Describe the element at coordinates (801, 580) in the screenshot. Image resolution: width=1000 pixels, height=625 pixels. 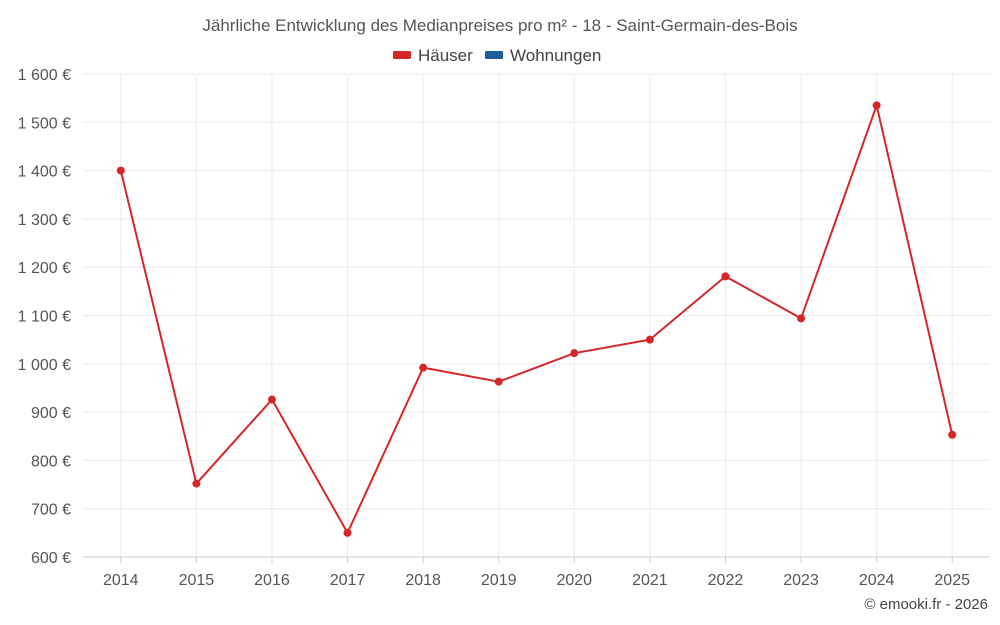
I see `x-tick-label: 2023` at that location.